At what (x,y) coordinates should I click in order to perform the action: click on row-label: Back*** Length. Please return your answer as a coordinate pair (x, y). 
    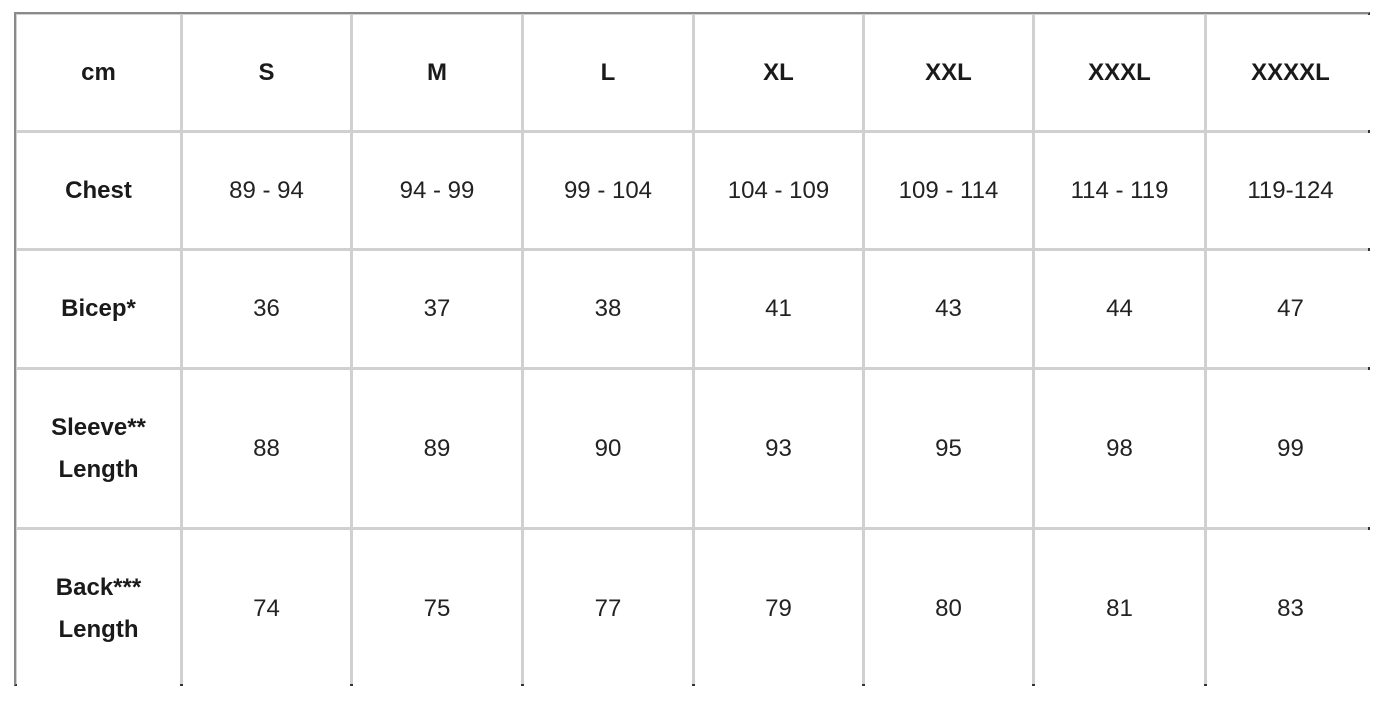
    Looking at the image, I should click on (98, 608).